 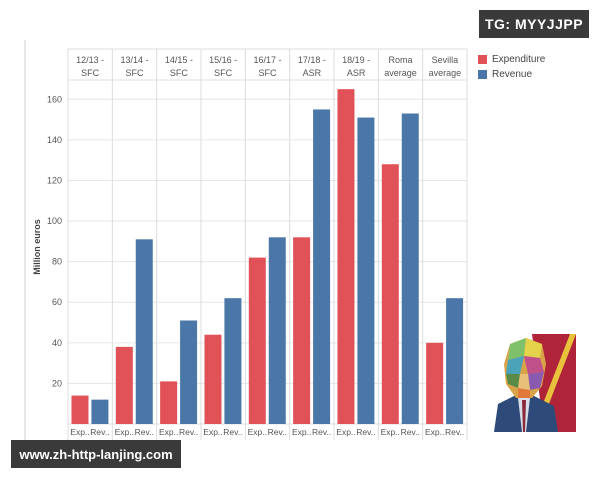 I want to click on legend-label-revenue: Revenue, so click(x=512, y=74).